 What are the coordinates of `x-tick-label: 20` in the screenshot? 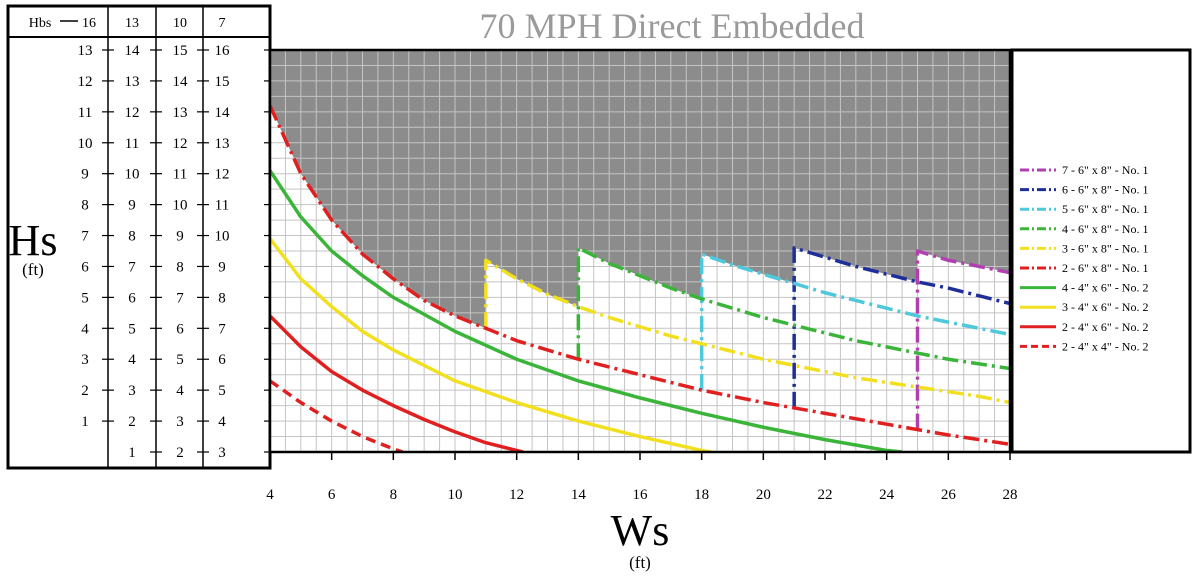 It's located at (763, 495).